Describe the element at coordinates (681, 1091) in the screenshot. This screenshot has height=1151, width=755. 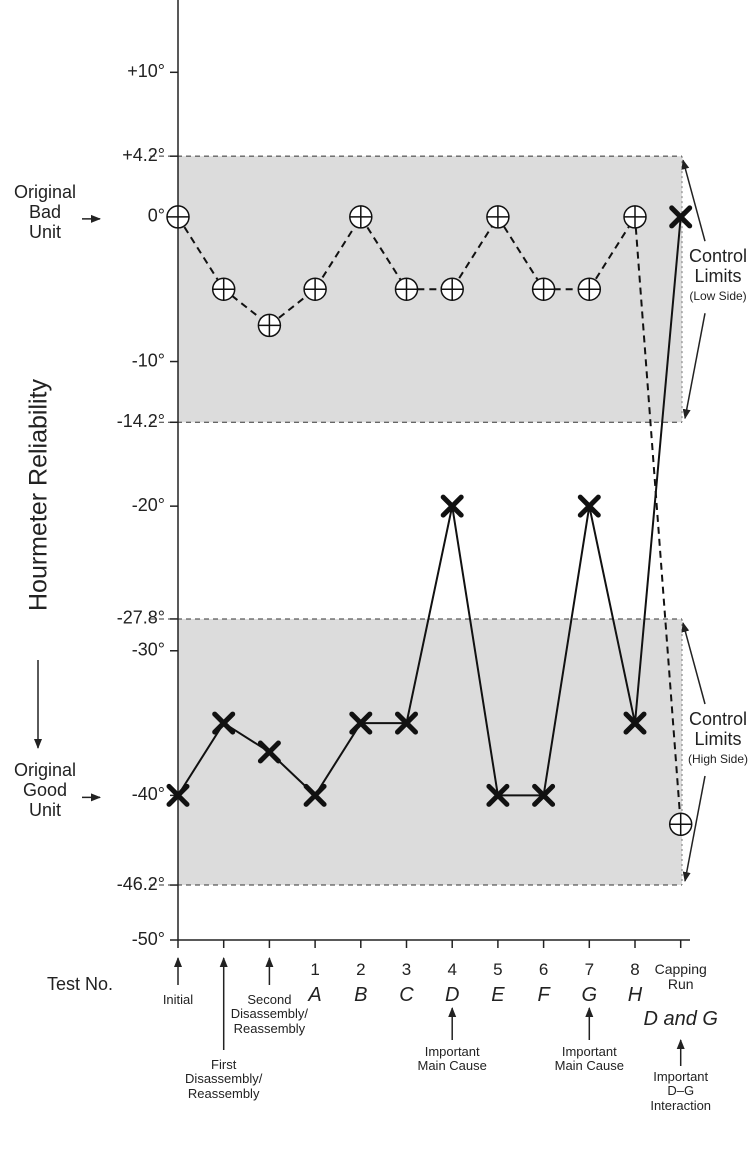
I see `annotation: Important D–G Interaction` at that location.